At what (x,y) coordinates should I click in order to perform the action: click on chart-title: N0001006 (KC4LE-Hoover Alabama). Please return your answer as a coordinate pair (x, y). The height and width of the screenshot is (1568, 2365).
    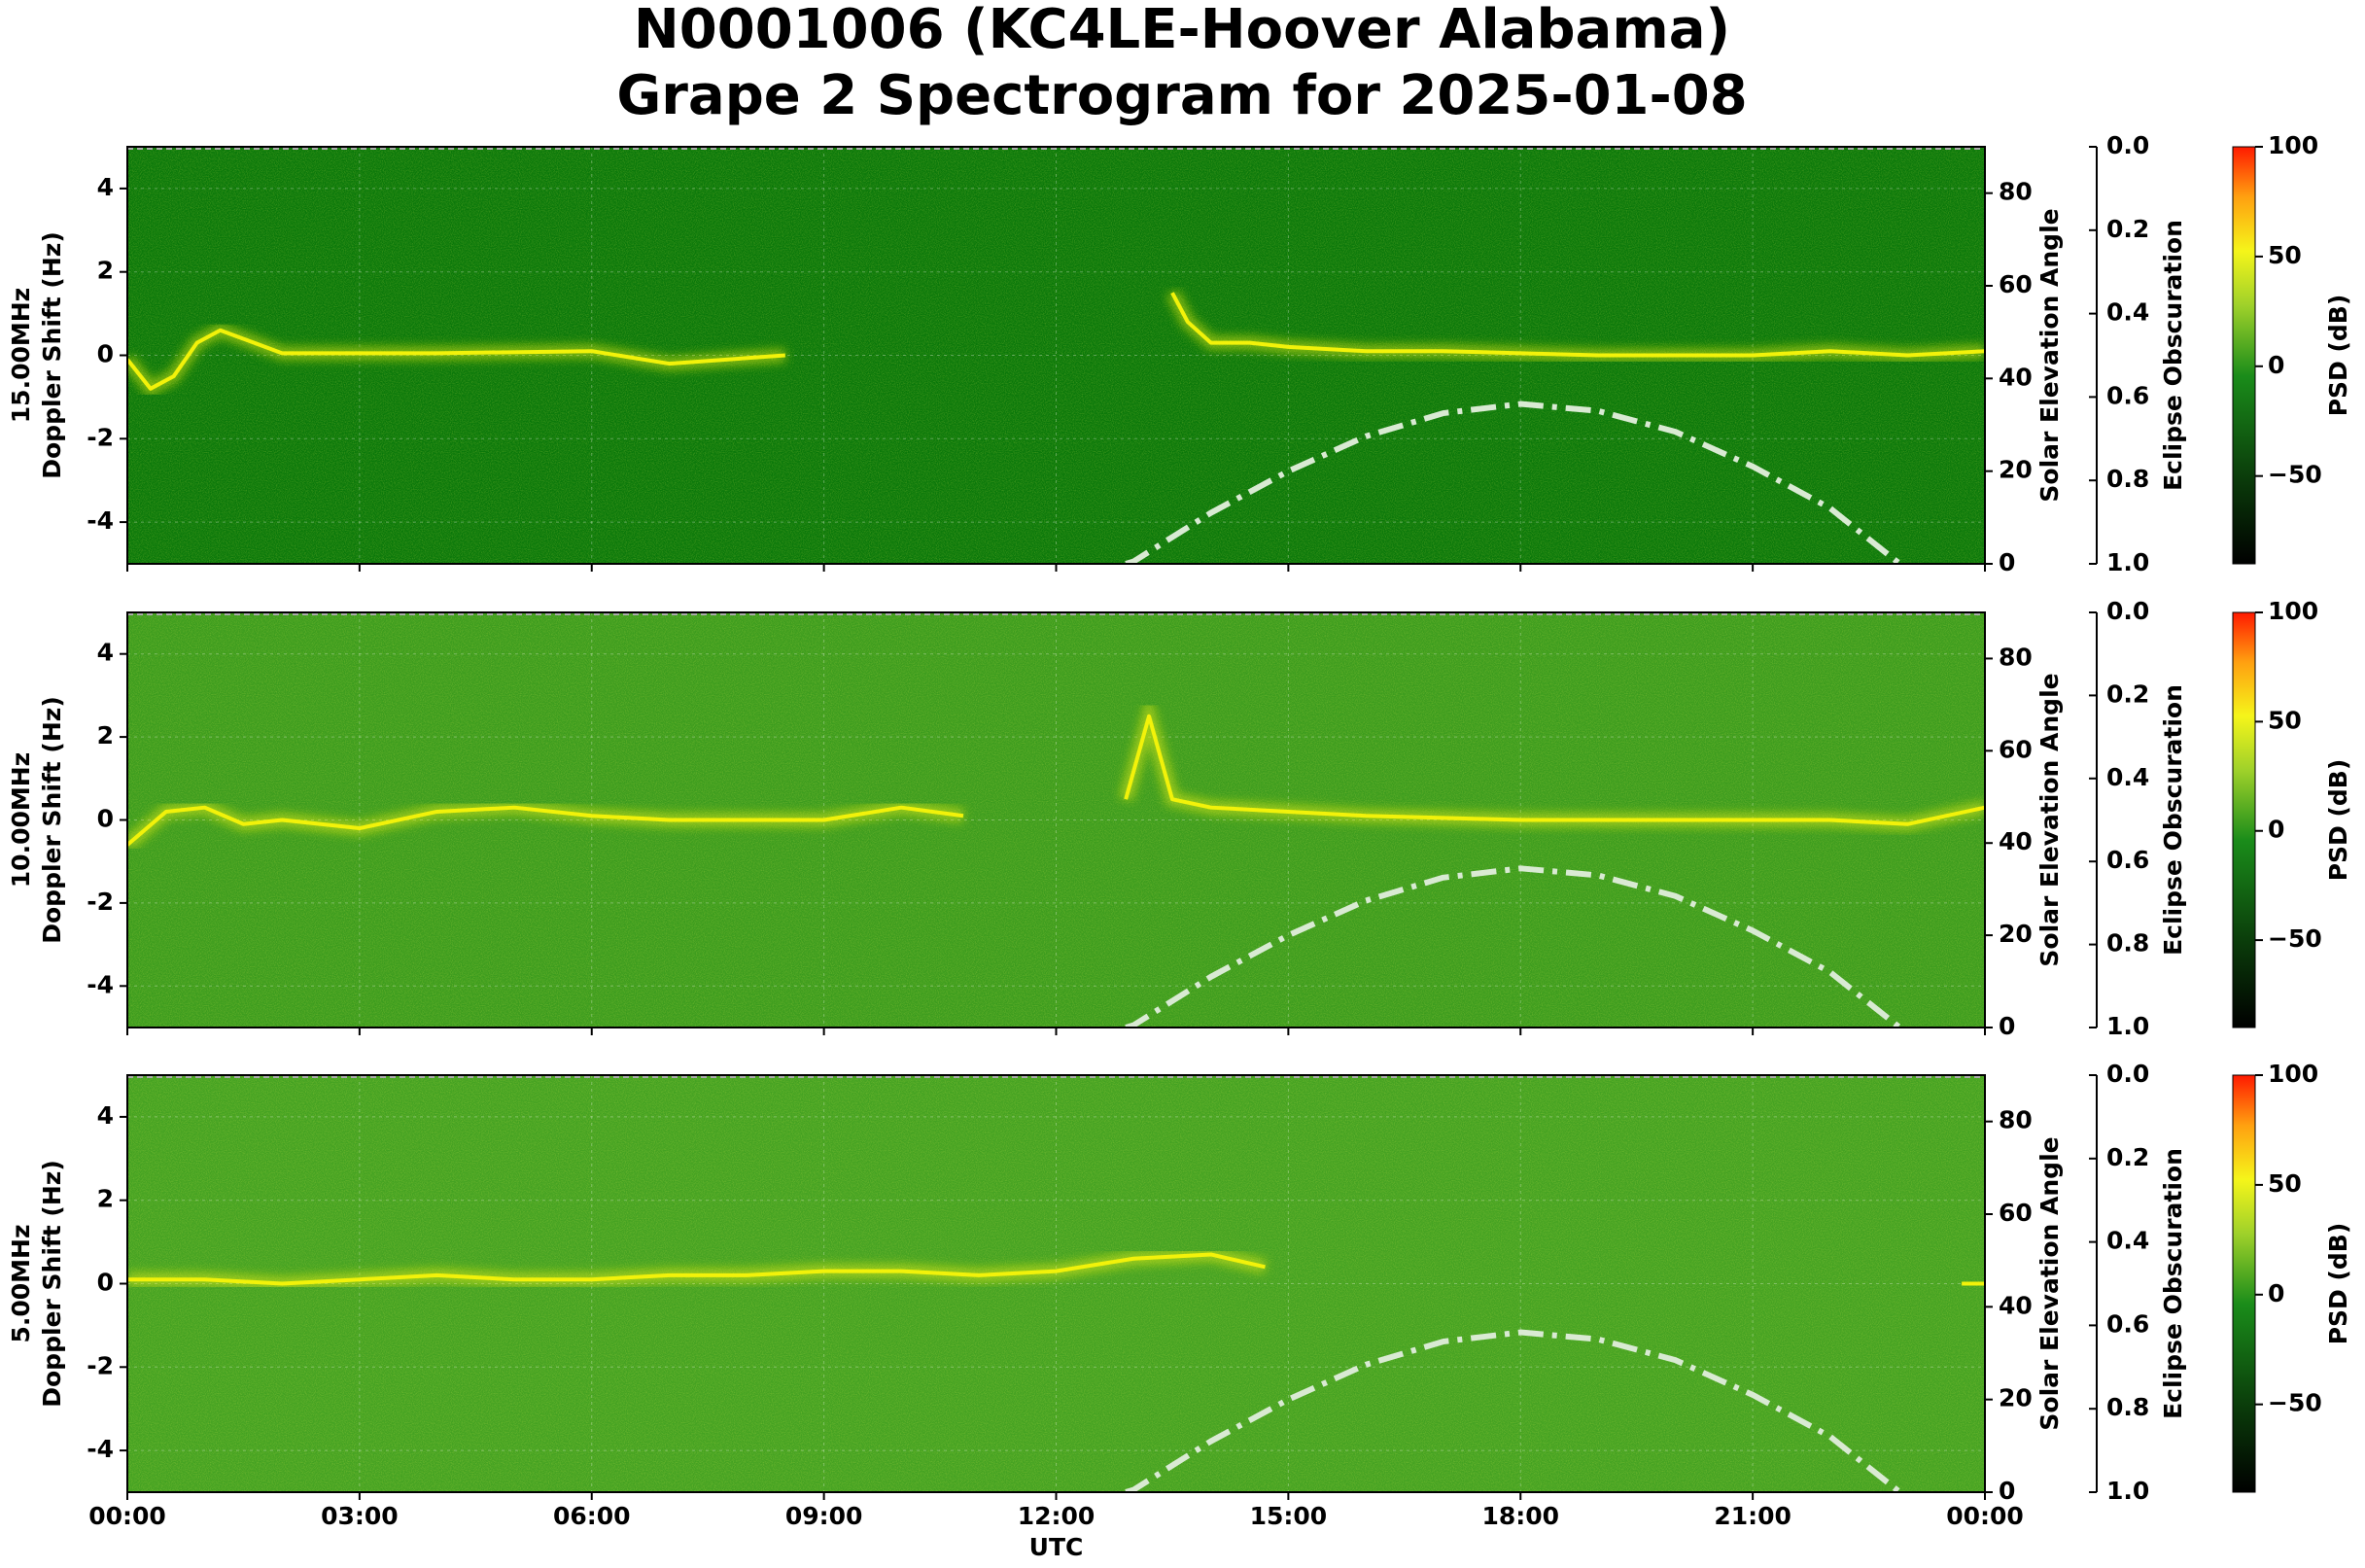
    Looking at the image, I should click on (1182, 30).